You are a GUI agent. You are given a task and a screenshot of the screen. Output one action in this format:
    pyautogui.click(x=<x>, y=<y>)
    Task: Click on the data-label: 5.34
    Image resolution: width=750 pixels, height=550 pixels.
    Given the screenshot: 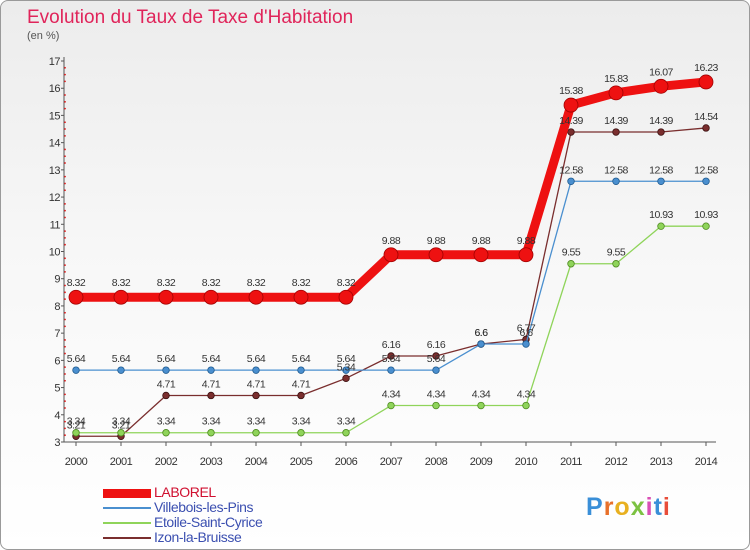 What is the action you would take?
    pyautogui.click(x=346, y=367)
    